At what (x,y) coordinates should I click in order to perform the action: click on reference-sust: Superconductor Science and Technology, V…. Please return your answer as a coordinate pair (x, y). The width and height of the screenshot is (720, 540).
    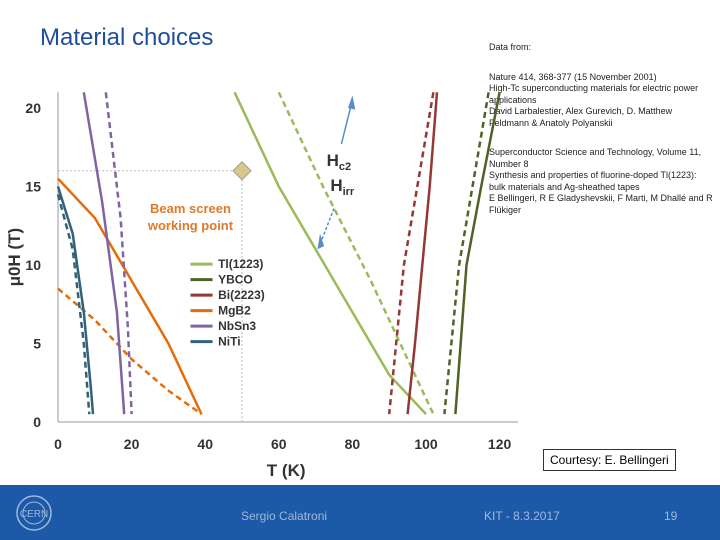
    Looking at the image, I should click on (601, 181).